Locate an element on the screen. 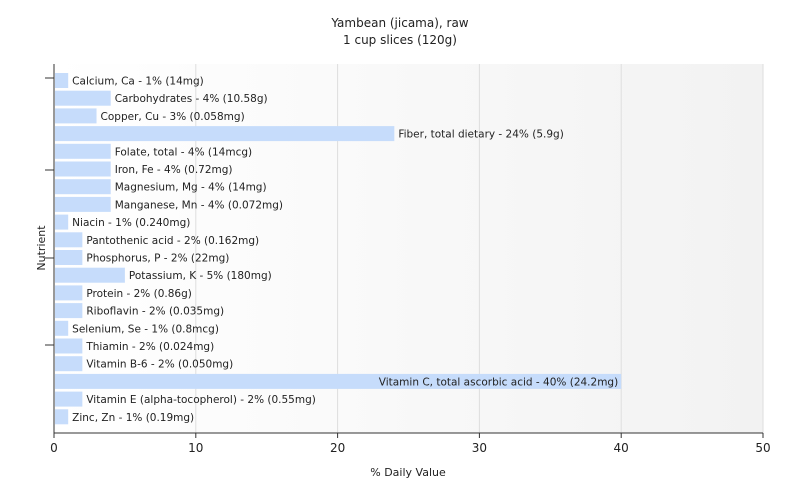 This screenshot has width=800, height=500. bar-label: Carbohydrates - 4% (10.58g) is located at coordinates (191, 99).